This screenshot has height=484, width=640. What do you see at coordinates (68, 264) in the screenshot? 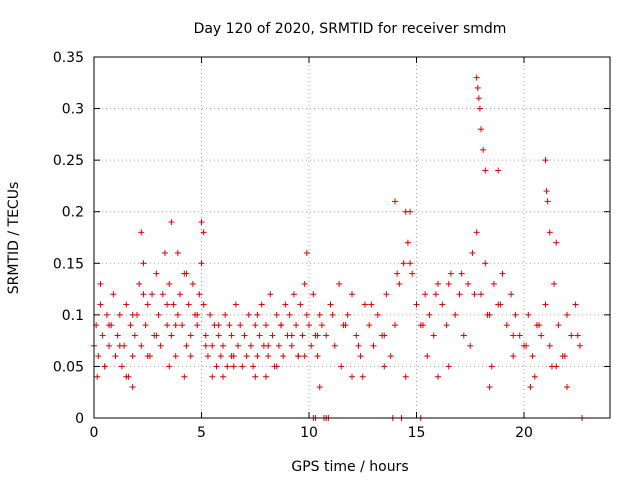
I see `y-tick-label: 0.15` at bounding box center [68, 264].